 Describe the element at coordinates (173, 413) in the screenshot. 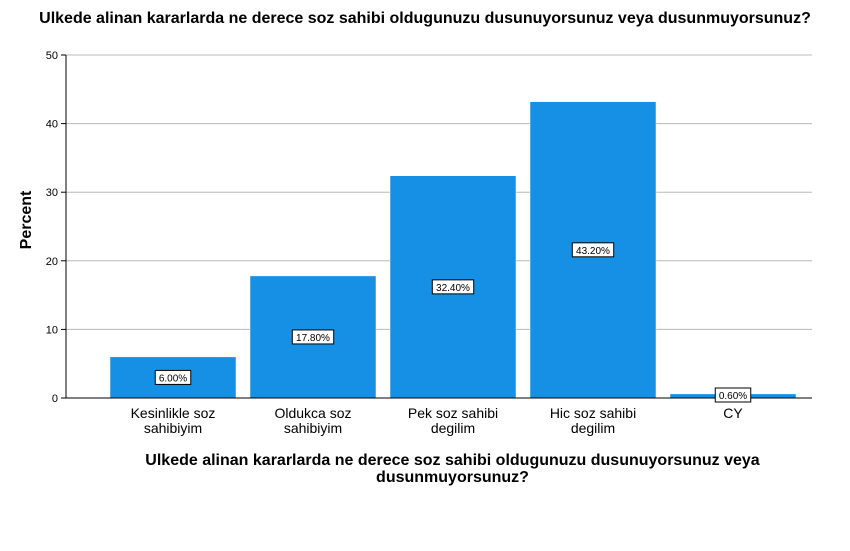

I see `x-tick-label-line: Kesinlikle soz` at that location.